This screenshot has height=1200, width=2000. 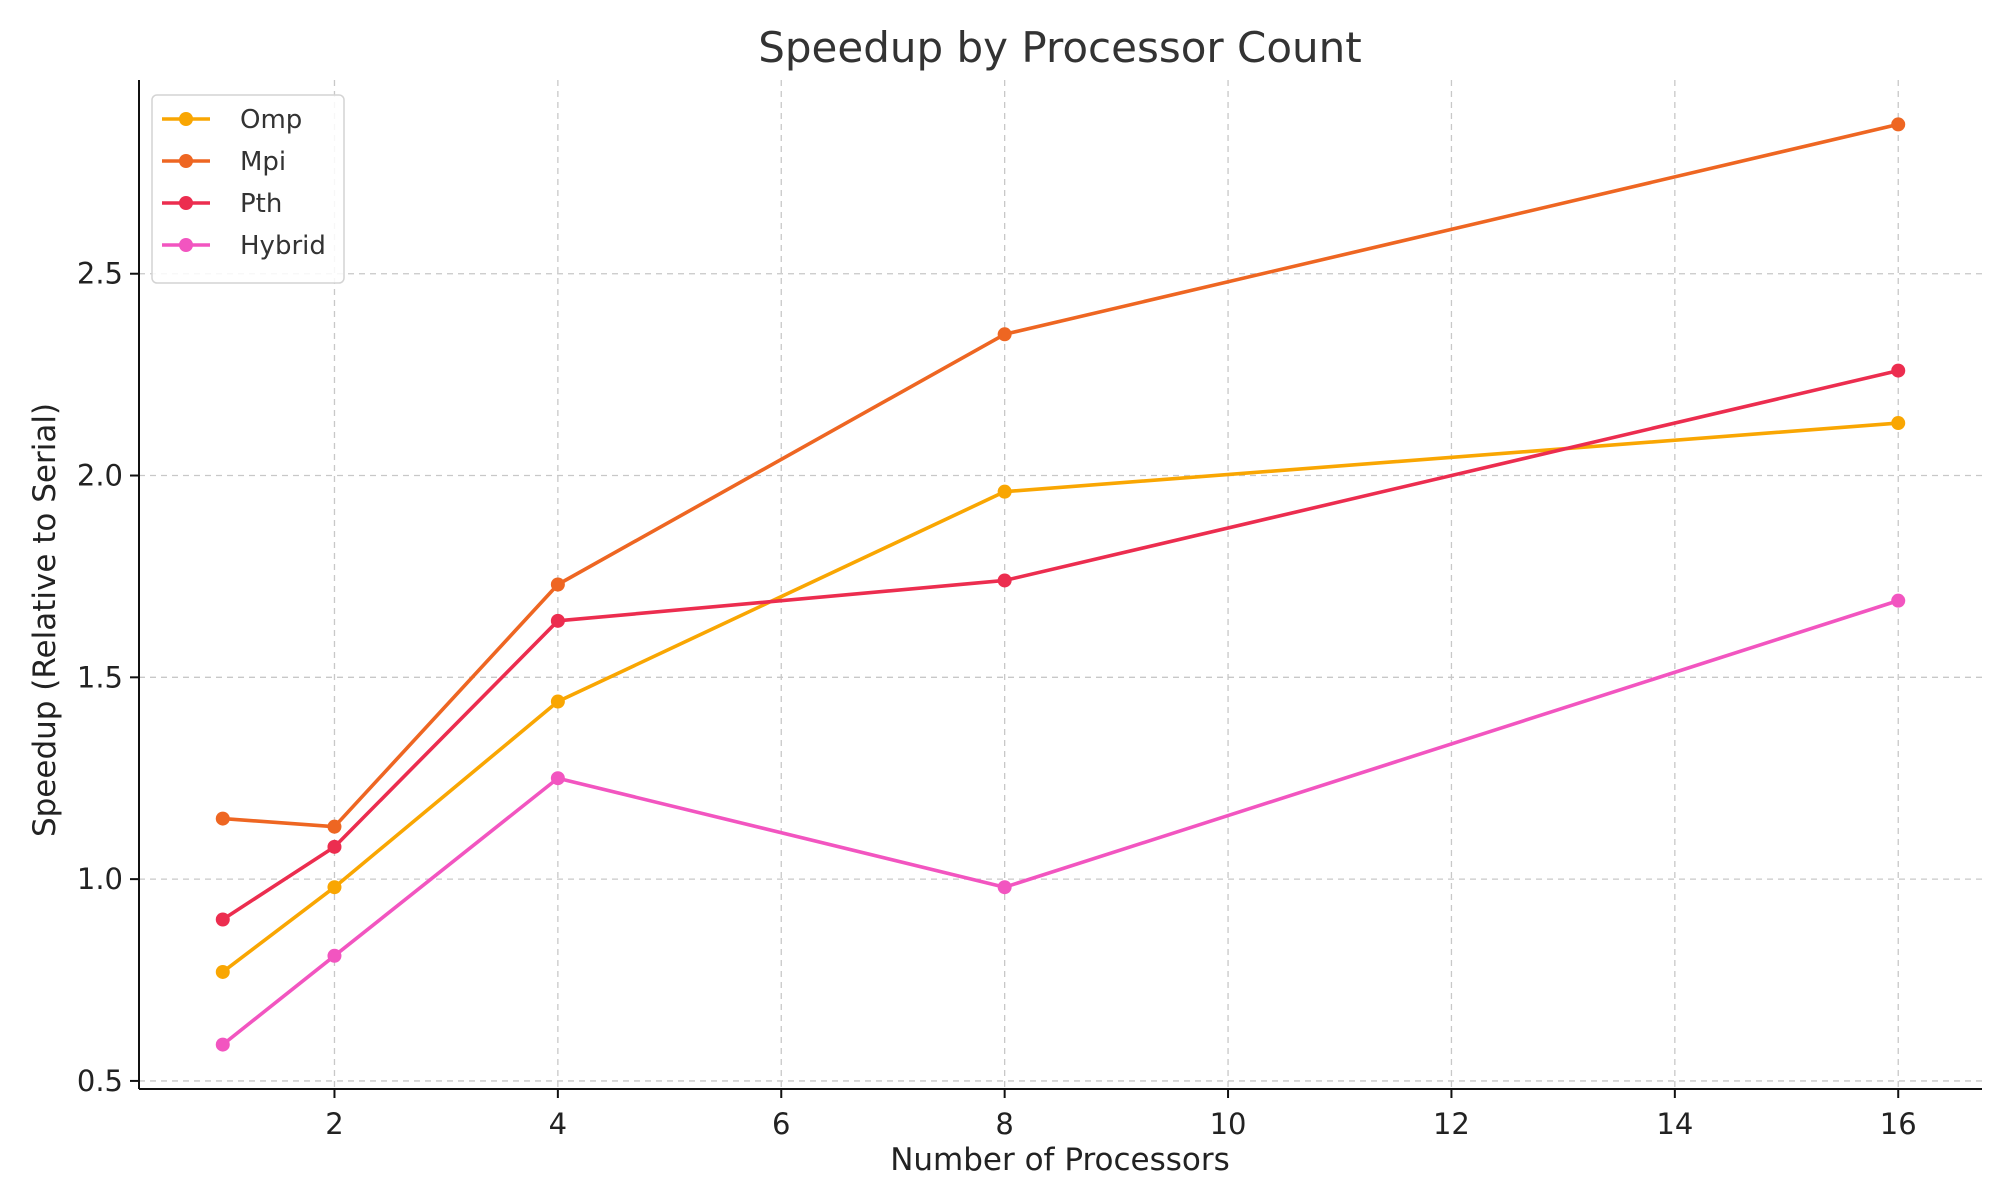 What do you see at coordinates (558, 1124) in the screenshot?
I see `x-tick-label: 4` at bounding box center [558, 1124].